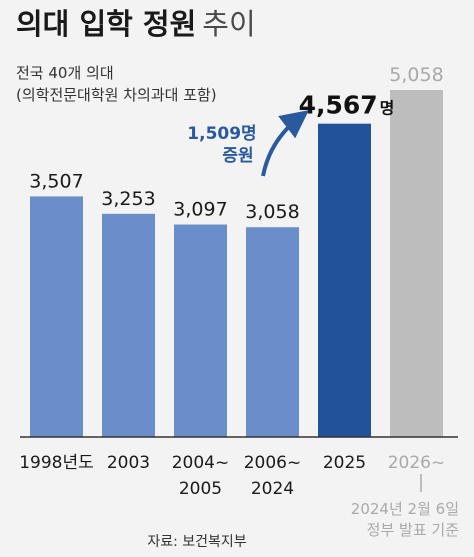 The width and height of the screenshot is (474, 557). I want to click on chart-title: 의대 입학 정원 추이, so click(136, 24).